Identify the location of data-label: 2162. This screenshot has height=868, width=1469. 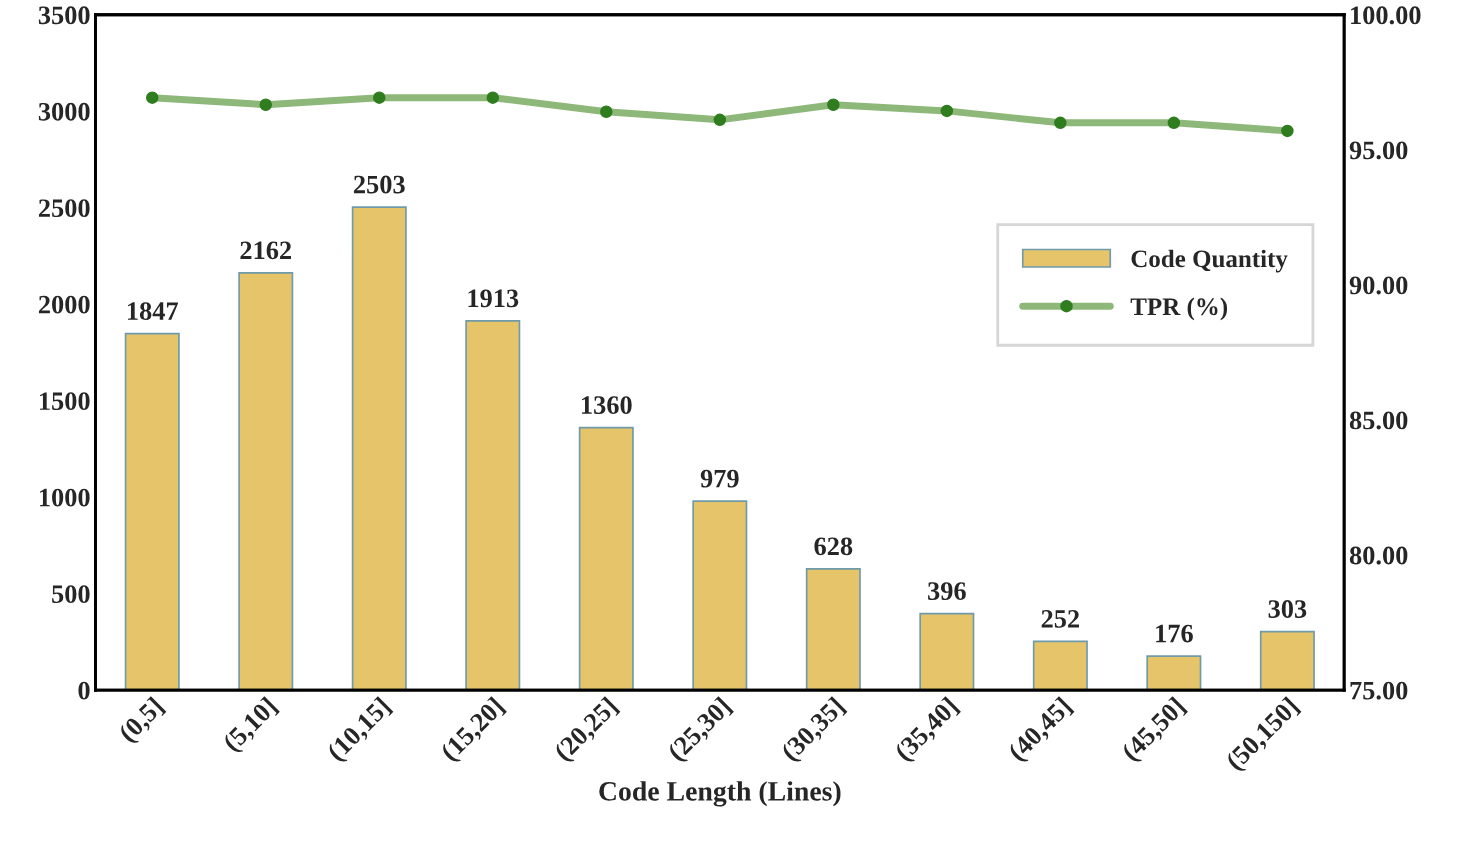
(266, 250).